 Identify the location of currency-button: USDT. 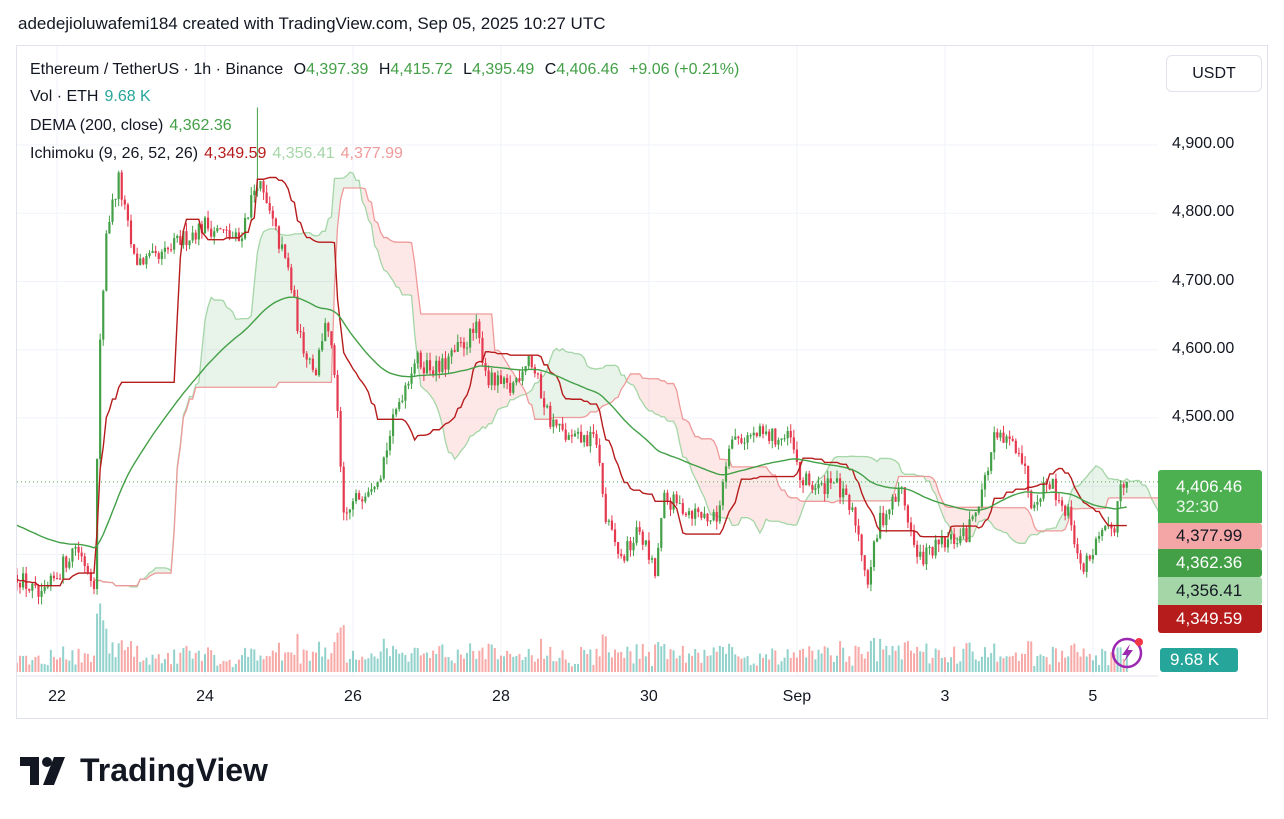
(1214, 73).